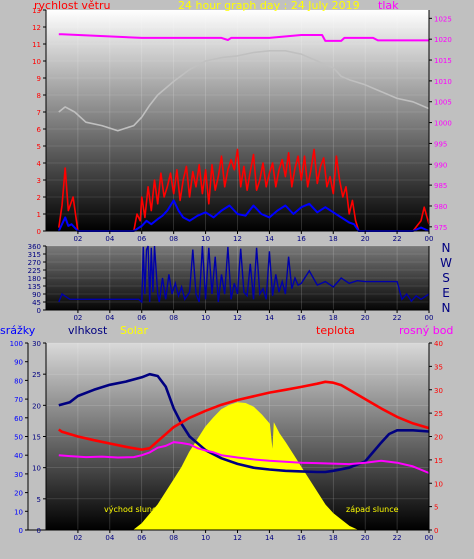 This screenshot has width=474, height=559. What do you see at coordinates (443, 19) in the screenshot?
I see `pressure-y-tick-label: 1025` at bounding box center [443, 19].